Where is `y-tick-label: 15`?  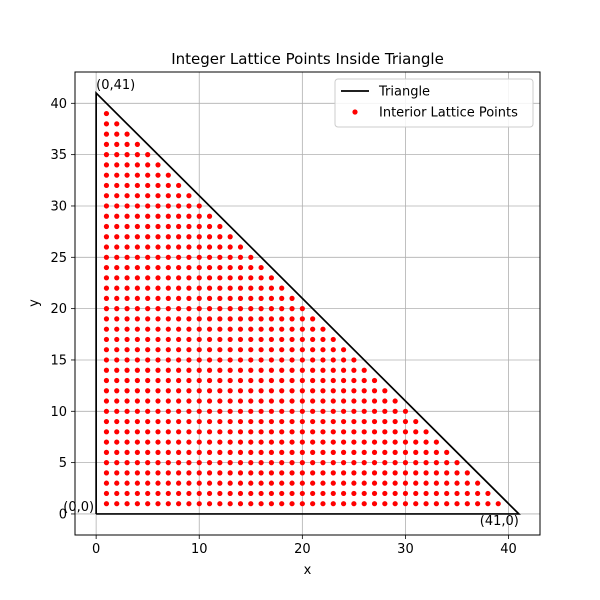
y-tick-label: 15 is located at coordinates (58, 360).